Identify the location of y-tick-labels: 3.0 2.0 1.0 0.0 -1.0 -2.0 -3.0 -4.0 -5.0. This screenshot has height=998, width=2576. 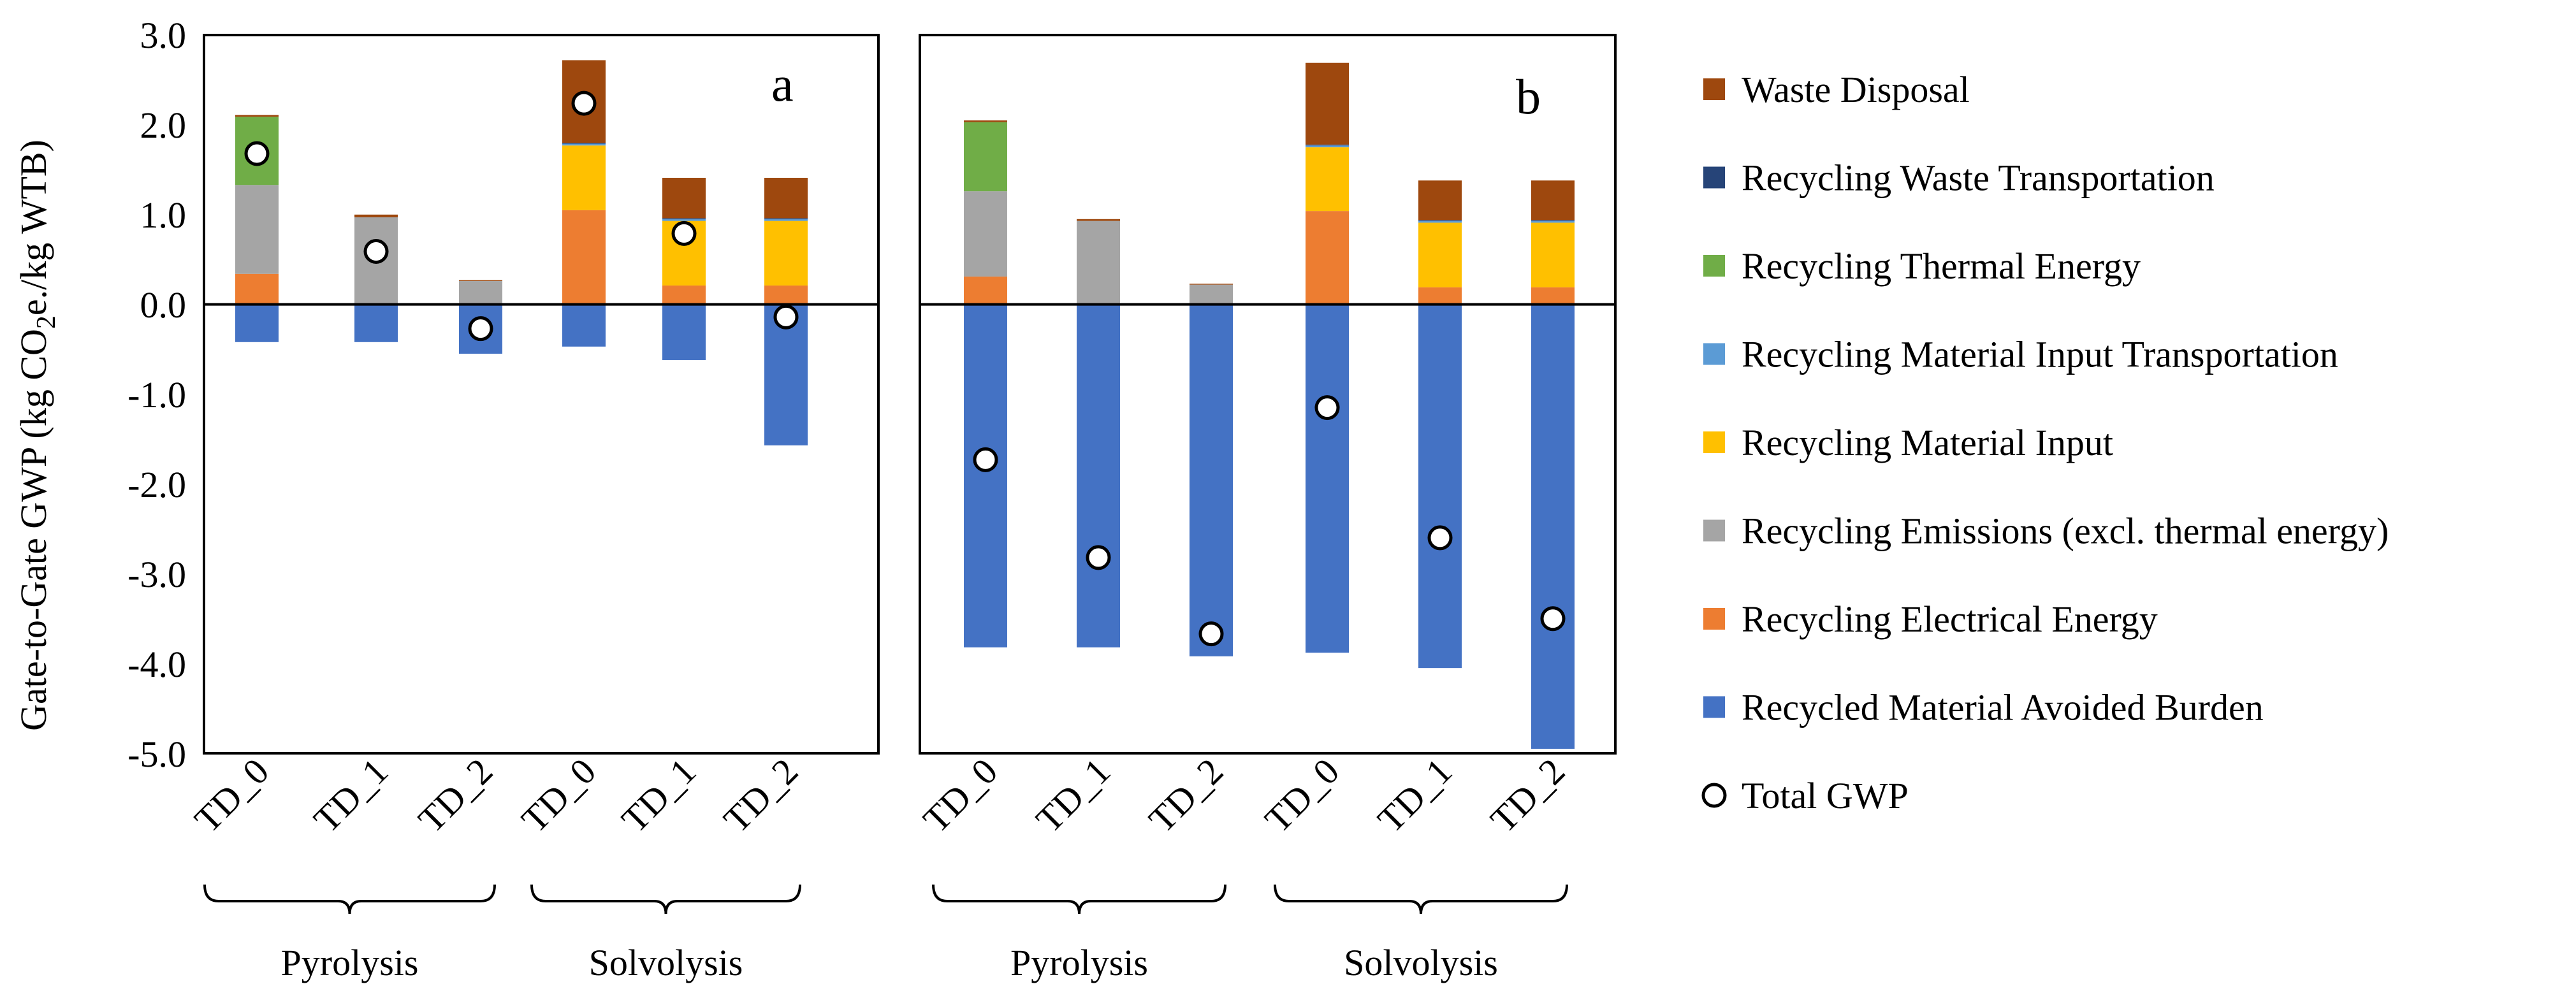
(156, 395).